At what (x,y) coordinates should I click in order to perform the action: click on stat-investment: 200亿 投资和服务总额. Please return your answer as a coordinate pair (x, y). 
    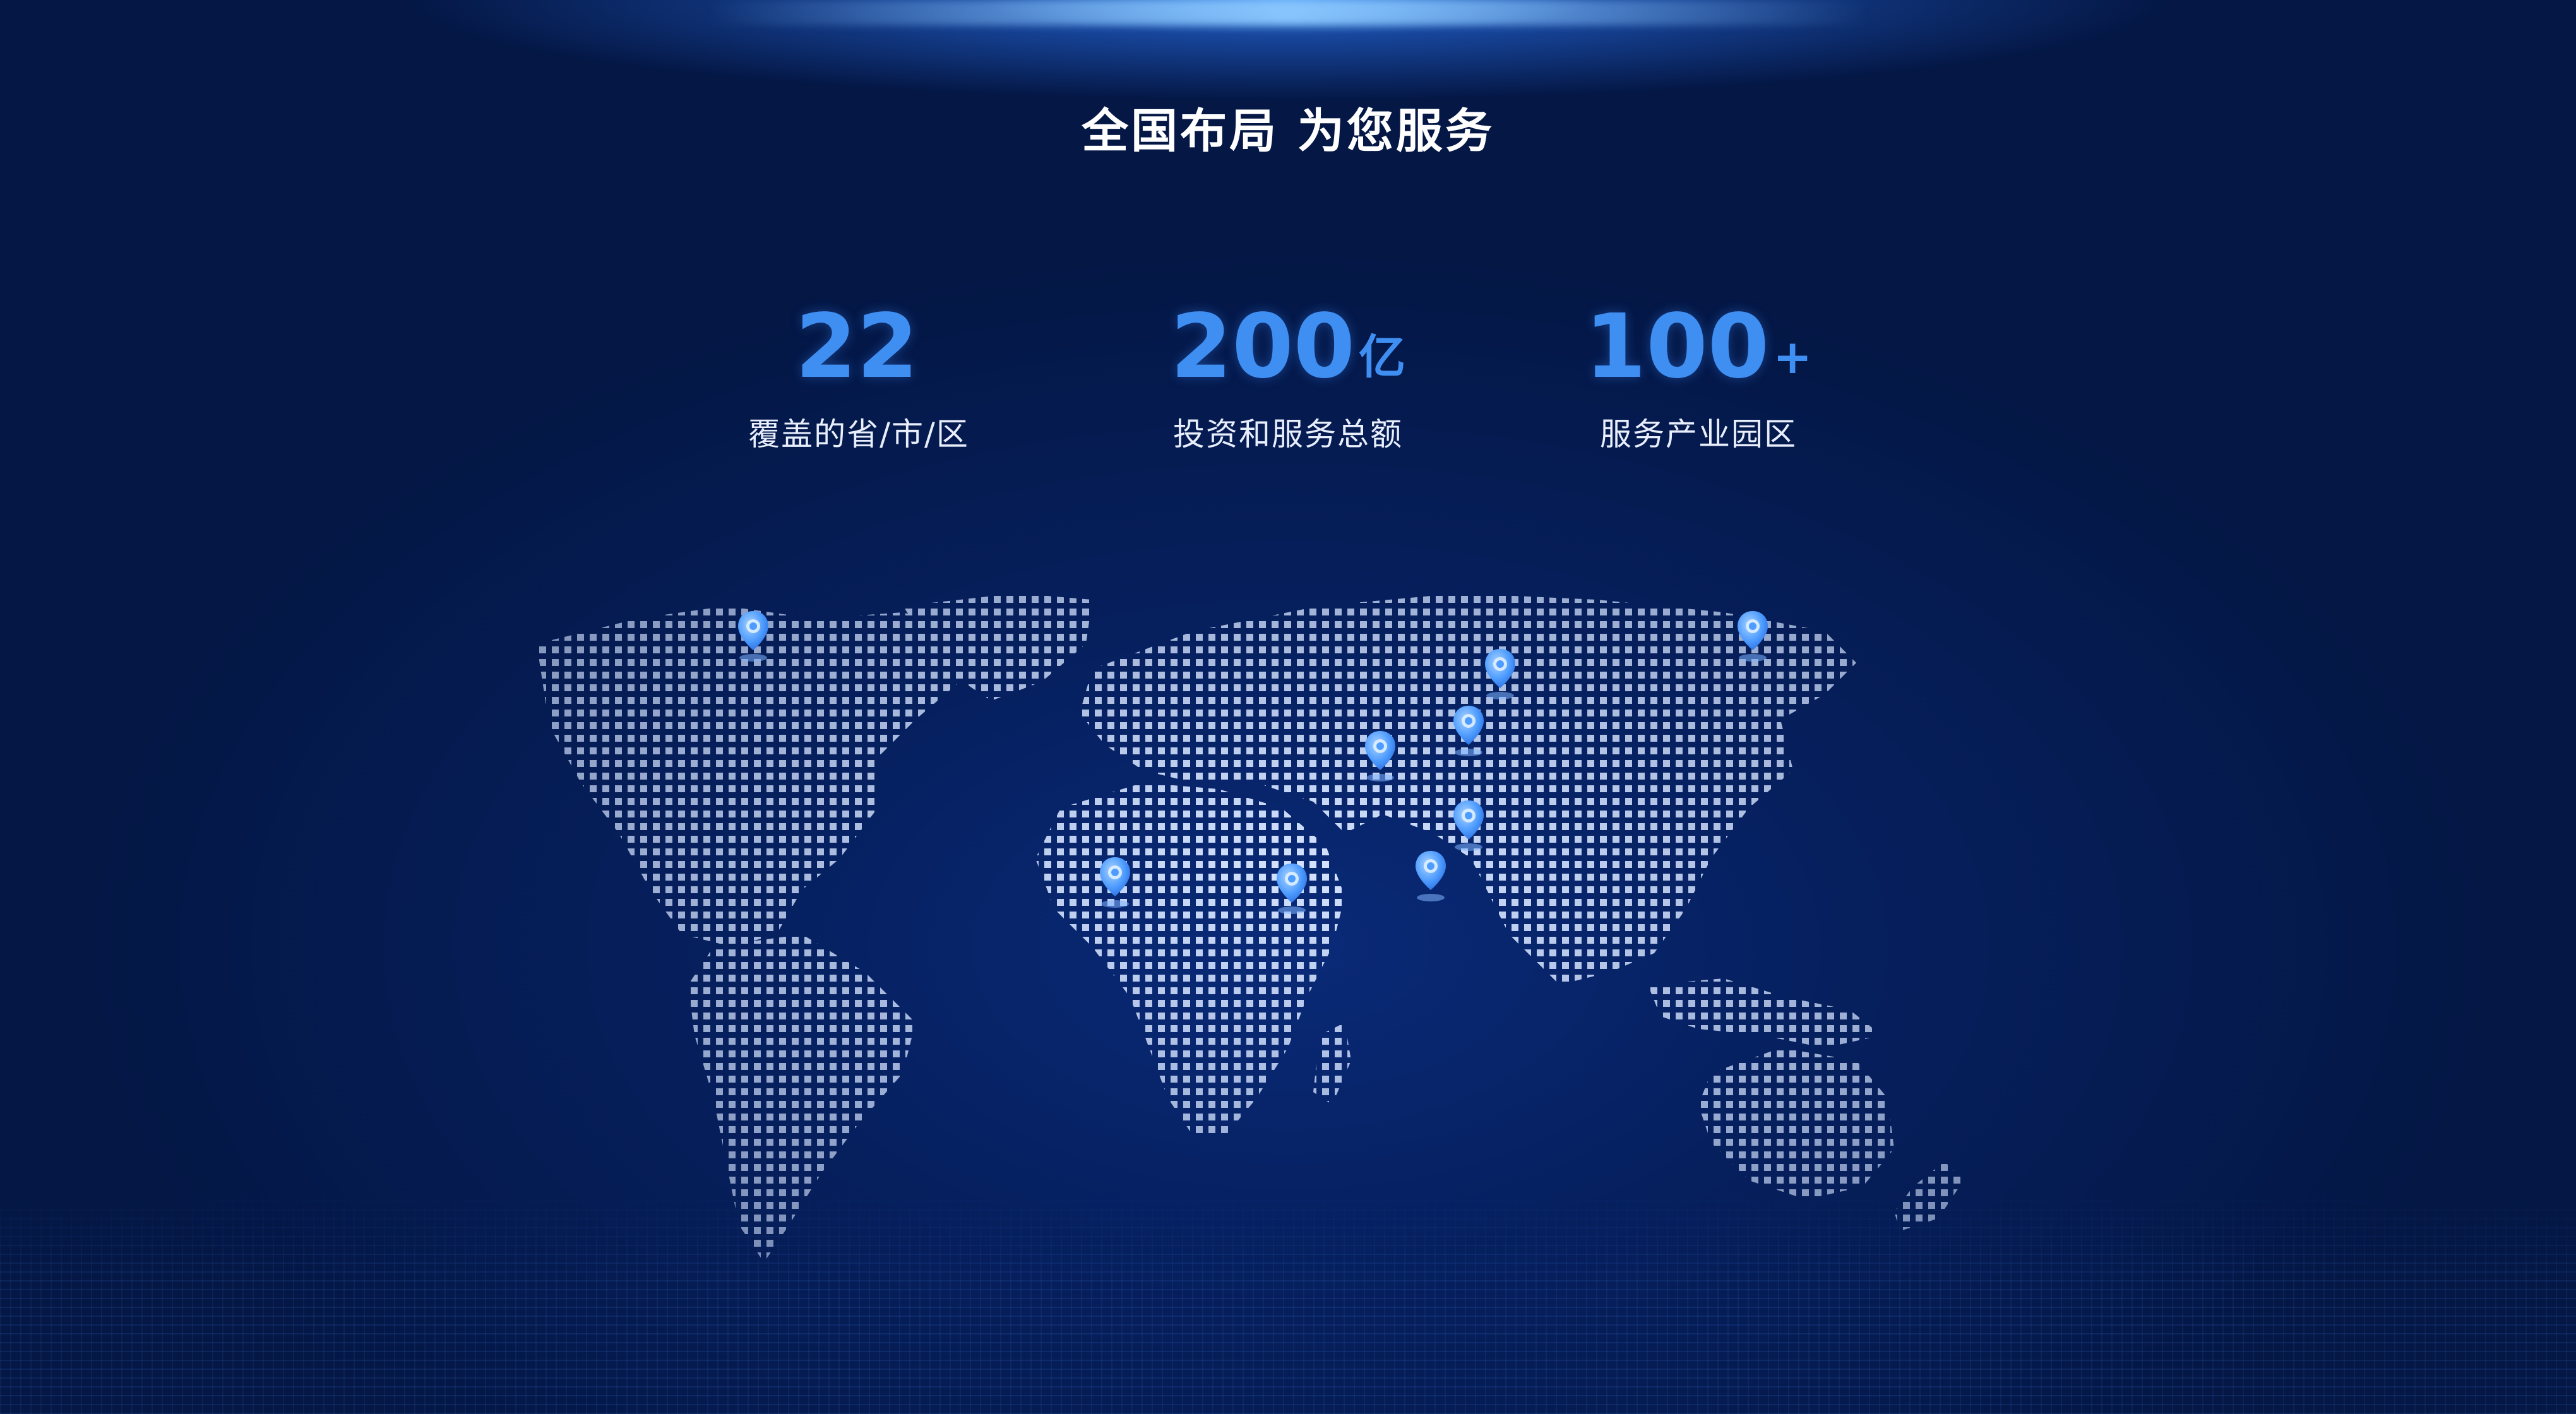
    Looking at the image, I should click on (1288, 375).